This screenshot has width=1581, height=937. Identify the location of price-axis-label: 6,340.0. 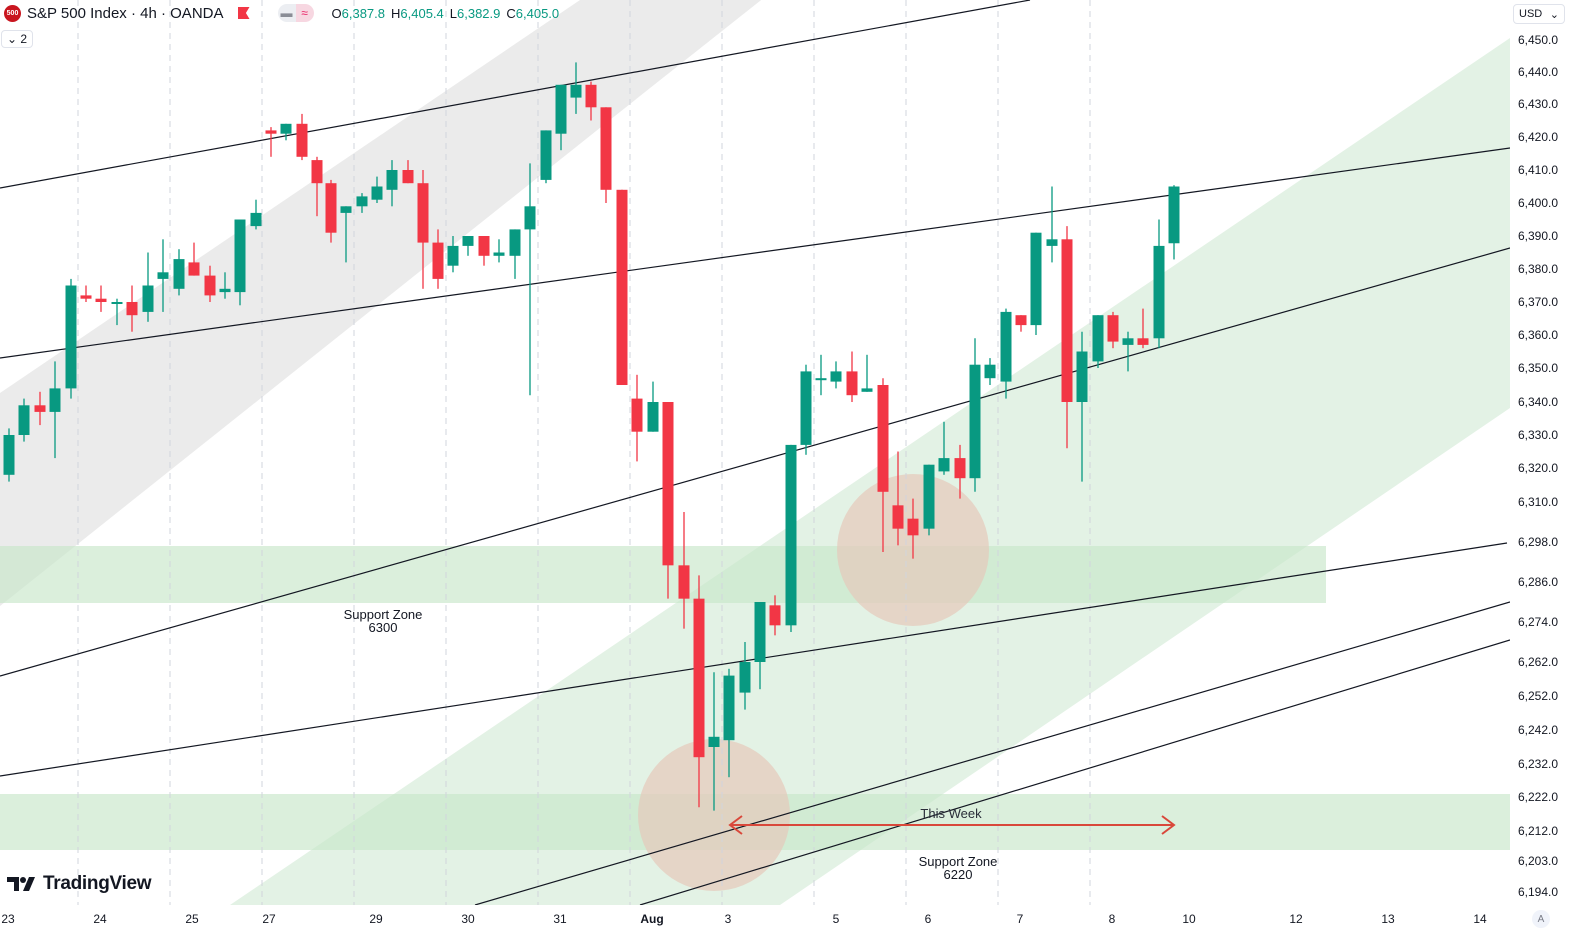
(1538, 402).